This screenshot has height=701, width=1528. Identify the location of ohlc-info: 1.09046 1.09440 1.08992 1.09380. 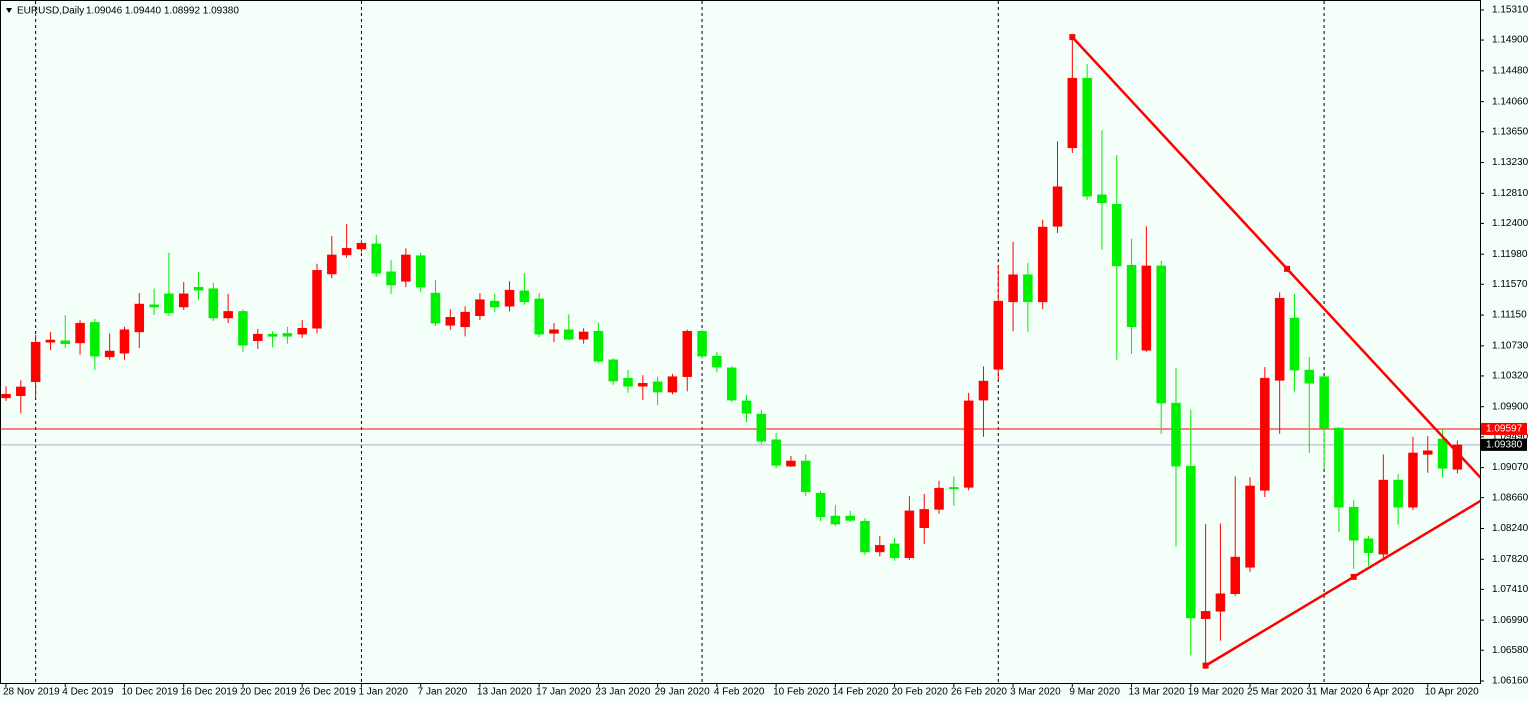
(162, 11).